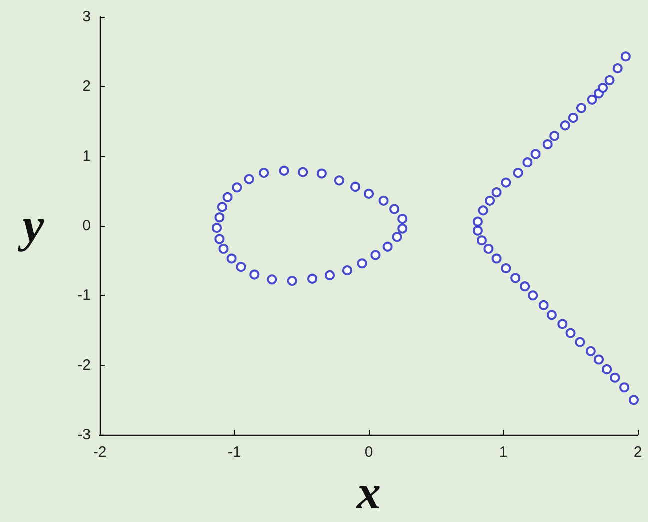 Image resolution: width=648 pixels, height=522 pixels. I want to click on y-tick-label: -3, so click(84, 435).